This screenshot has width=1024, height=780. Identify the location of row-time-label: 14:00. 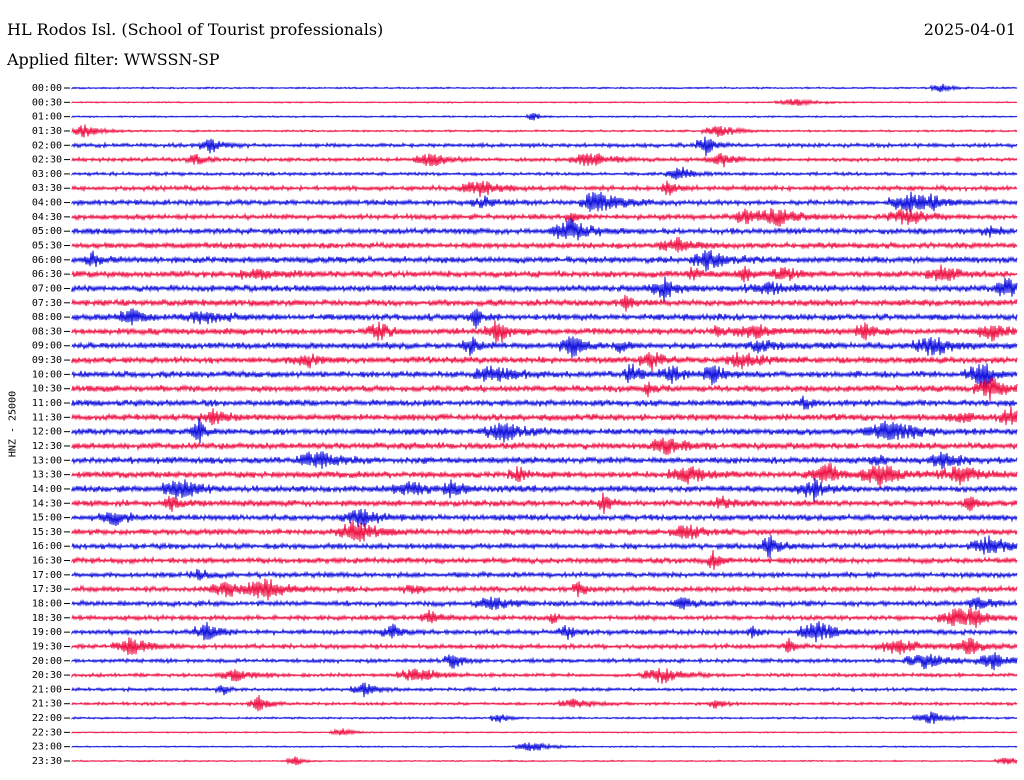
(47, 489).